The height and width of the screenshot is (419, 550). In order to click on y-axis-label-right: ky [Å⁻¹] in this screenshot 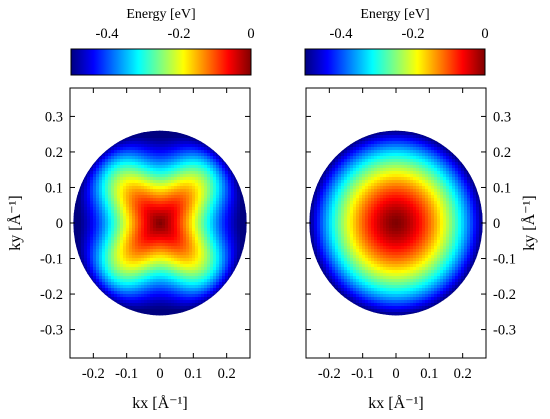, I will do `click(529, 222)`.